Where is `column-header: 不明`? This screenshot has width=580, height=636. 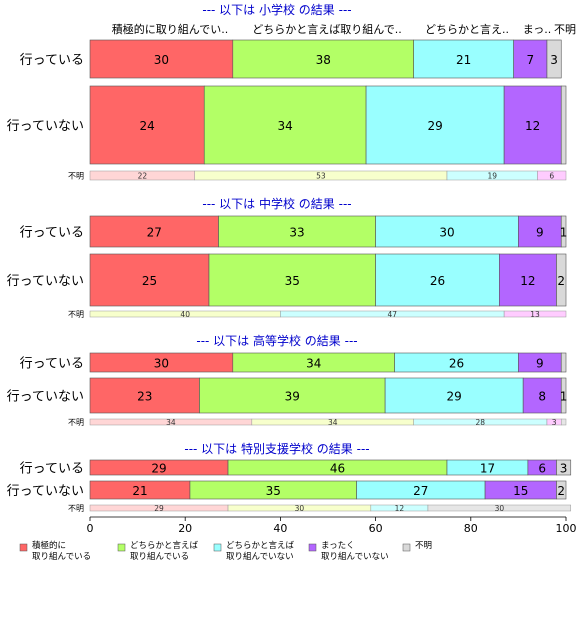
column-header: 不明 is located at coordinates (565, 29).